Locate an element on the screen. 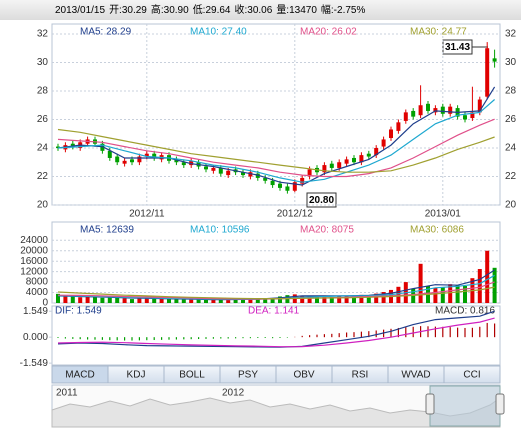 Image resolution: width=521 pixels, height=436 pixels. legend-entry: MACD: 0.816 is located at coordinates (465, 311).